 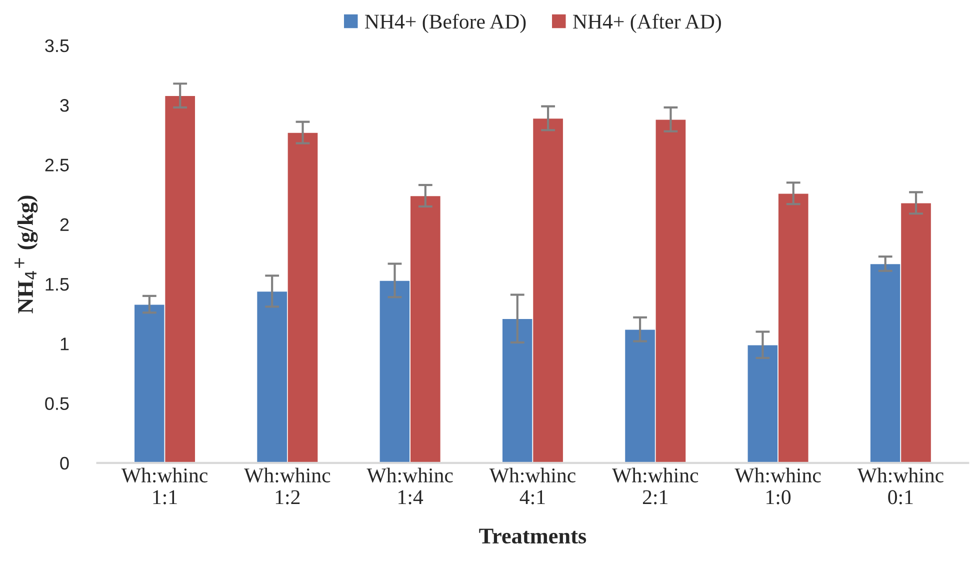 What do you see at coordinates (57, 284) in the screenshot?
I see `y-tick-label: 1.5` at bounding box center [57, 284].